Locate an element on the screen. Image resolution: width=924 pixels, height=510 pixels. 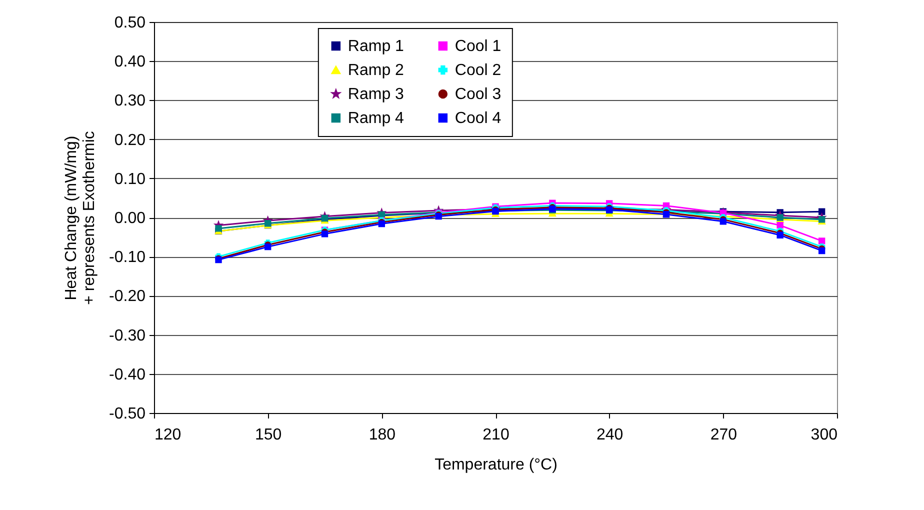
y-tick-label: 0.40 is located at coordinates (130, 62).